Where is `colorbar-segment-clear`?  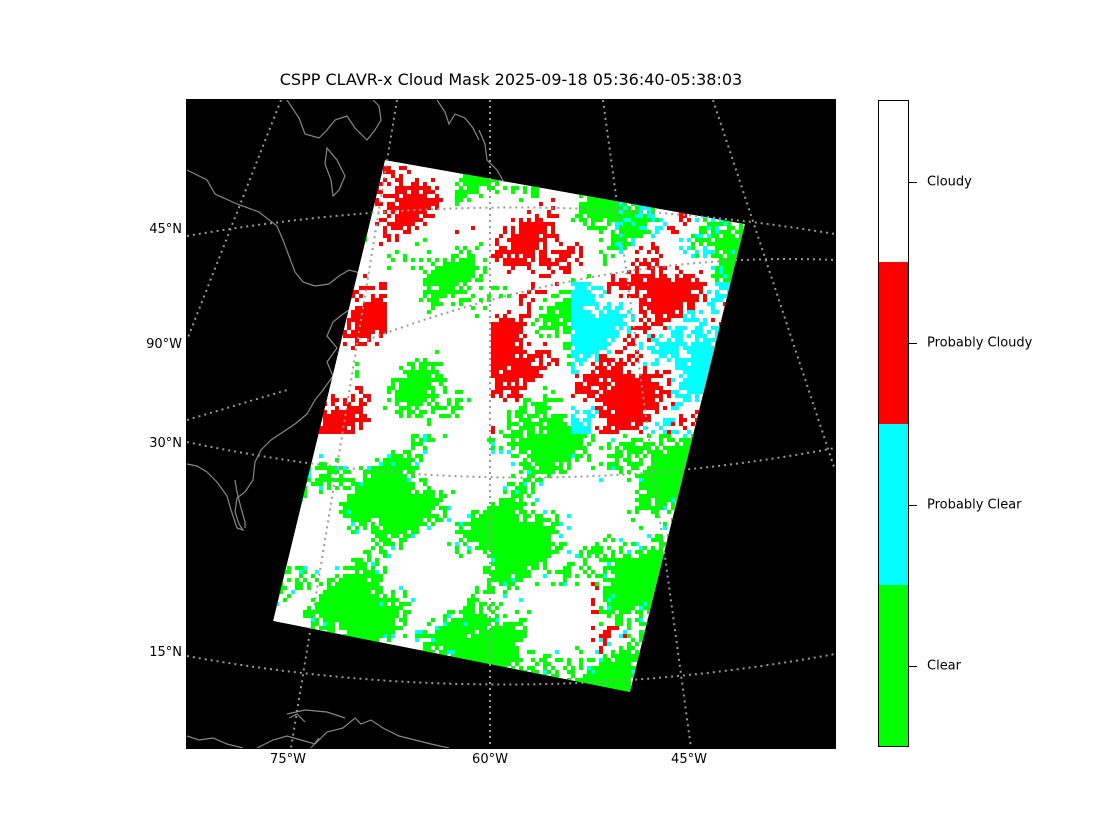 colorbar-segment-clear is located at coordinates (893, 665).